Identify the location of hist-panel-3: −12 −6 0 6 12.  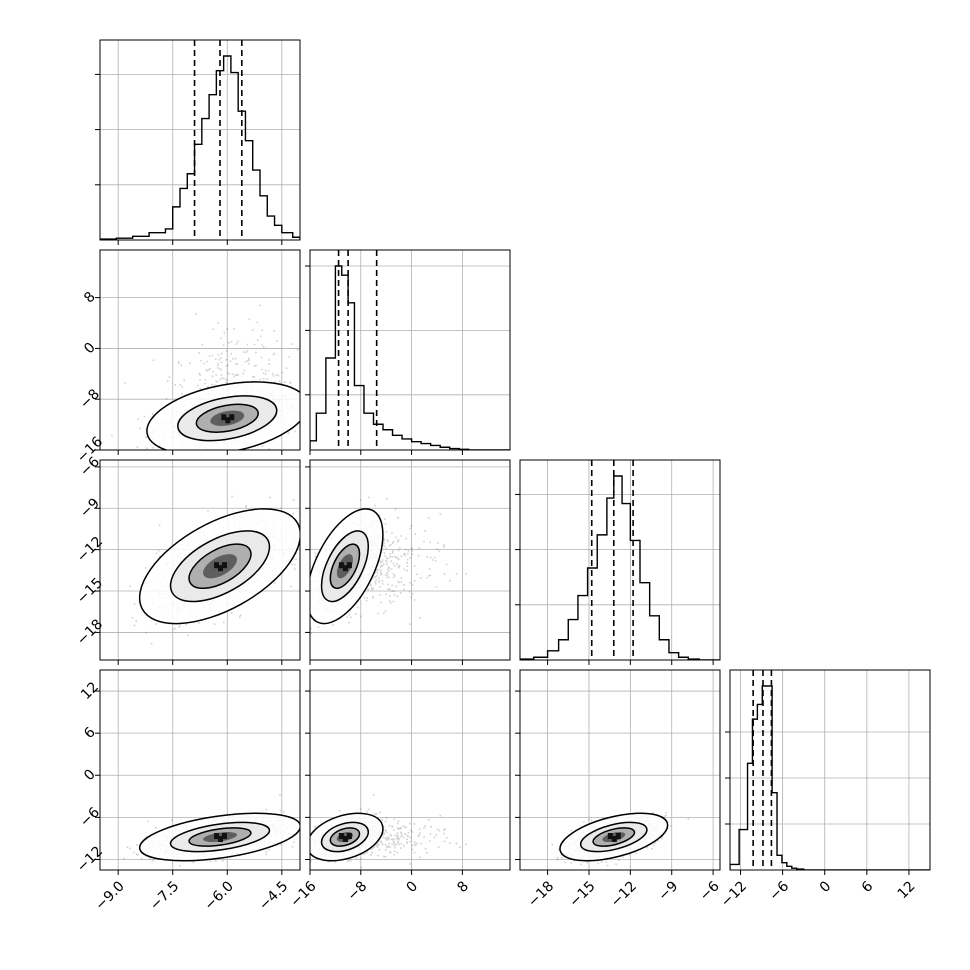
(824, 790).